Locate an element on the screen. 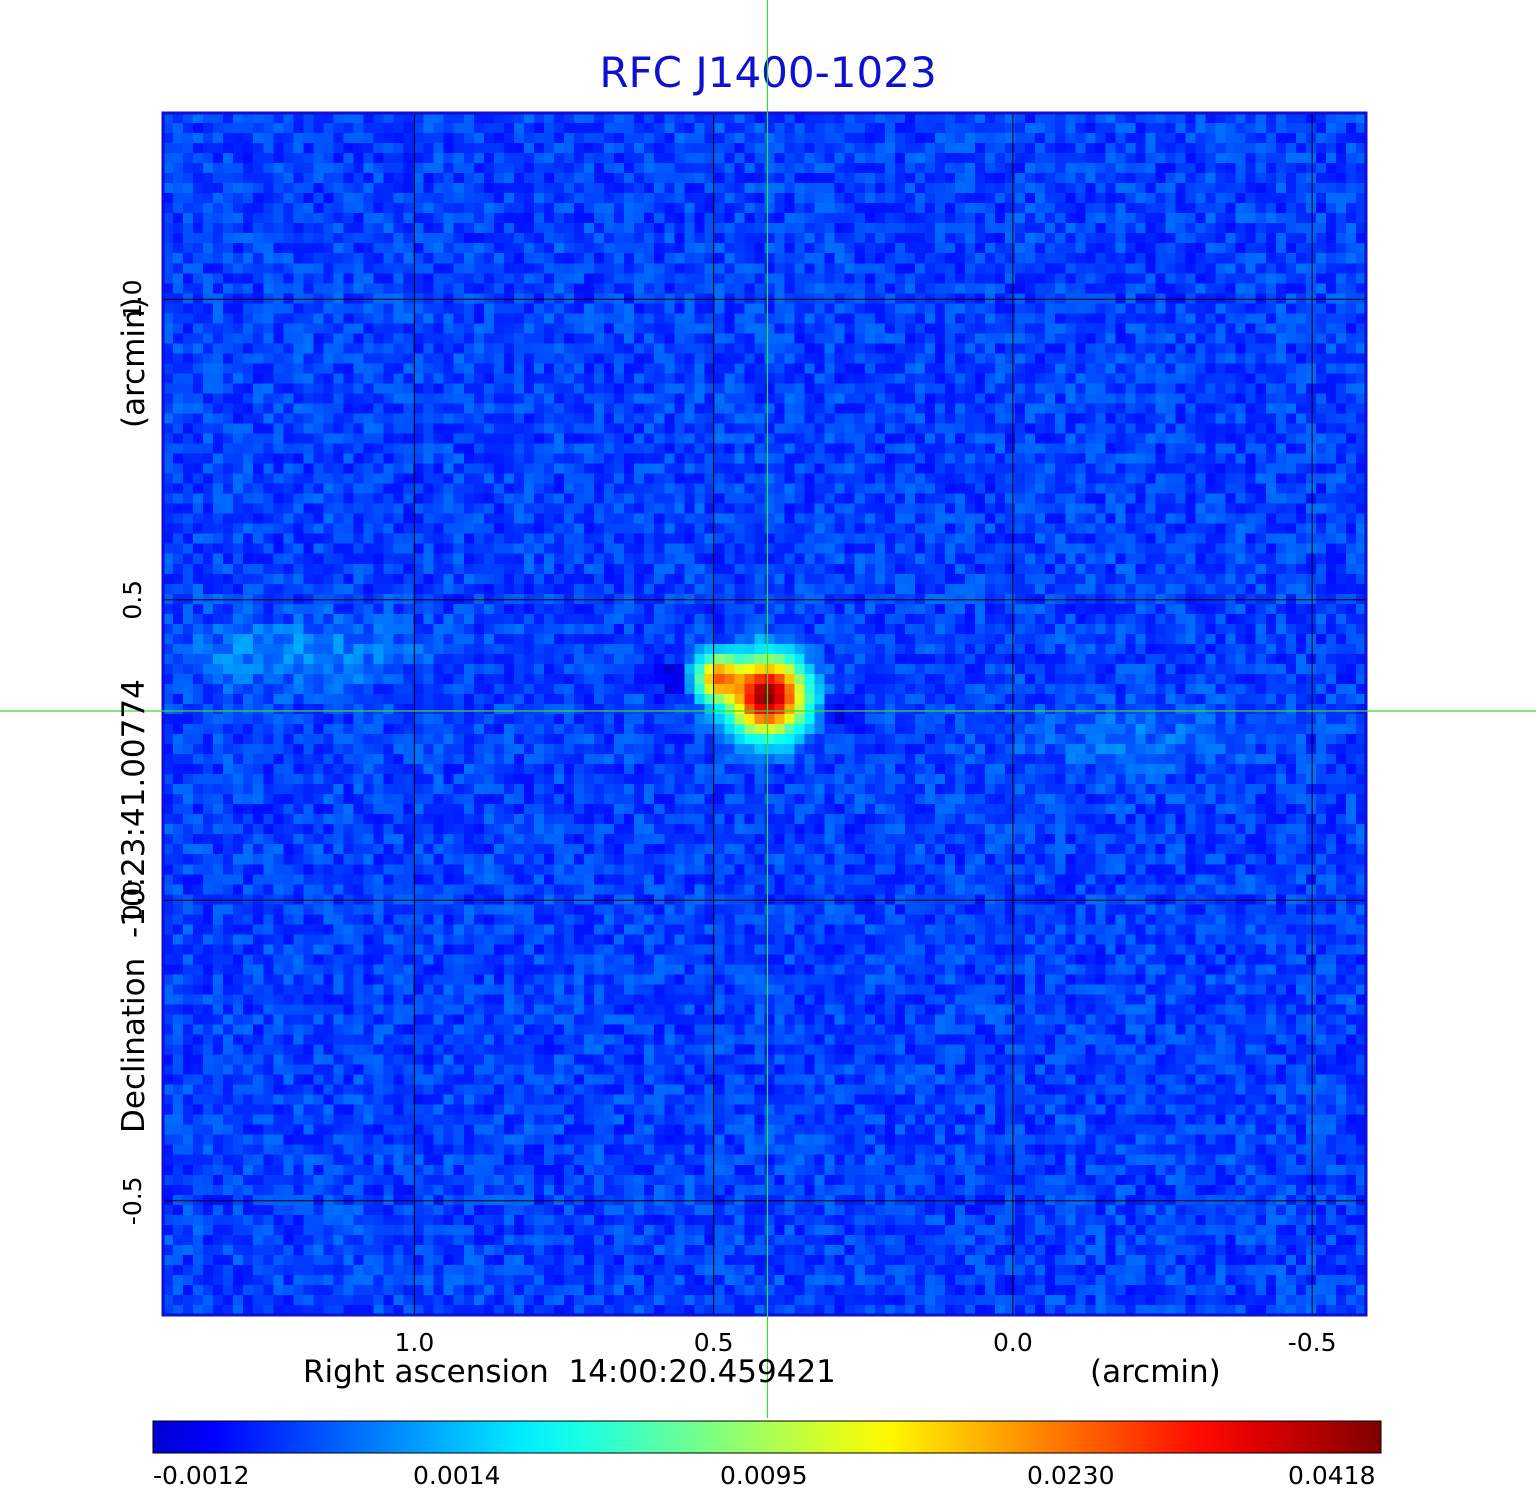  colorbar-tick-label: 0.0418 is located at coordinates (1332, 1475).